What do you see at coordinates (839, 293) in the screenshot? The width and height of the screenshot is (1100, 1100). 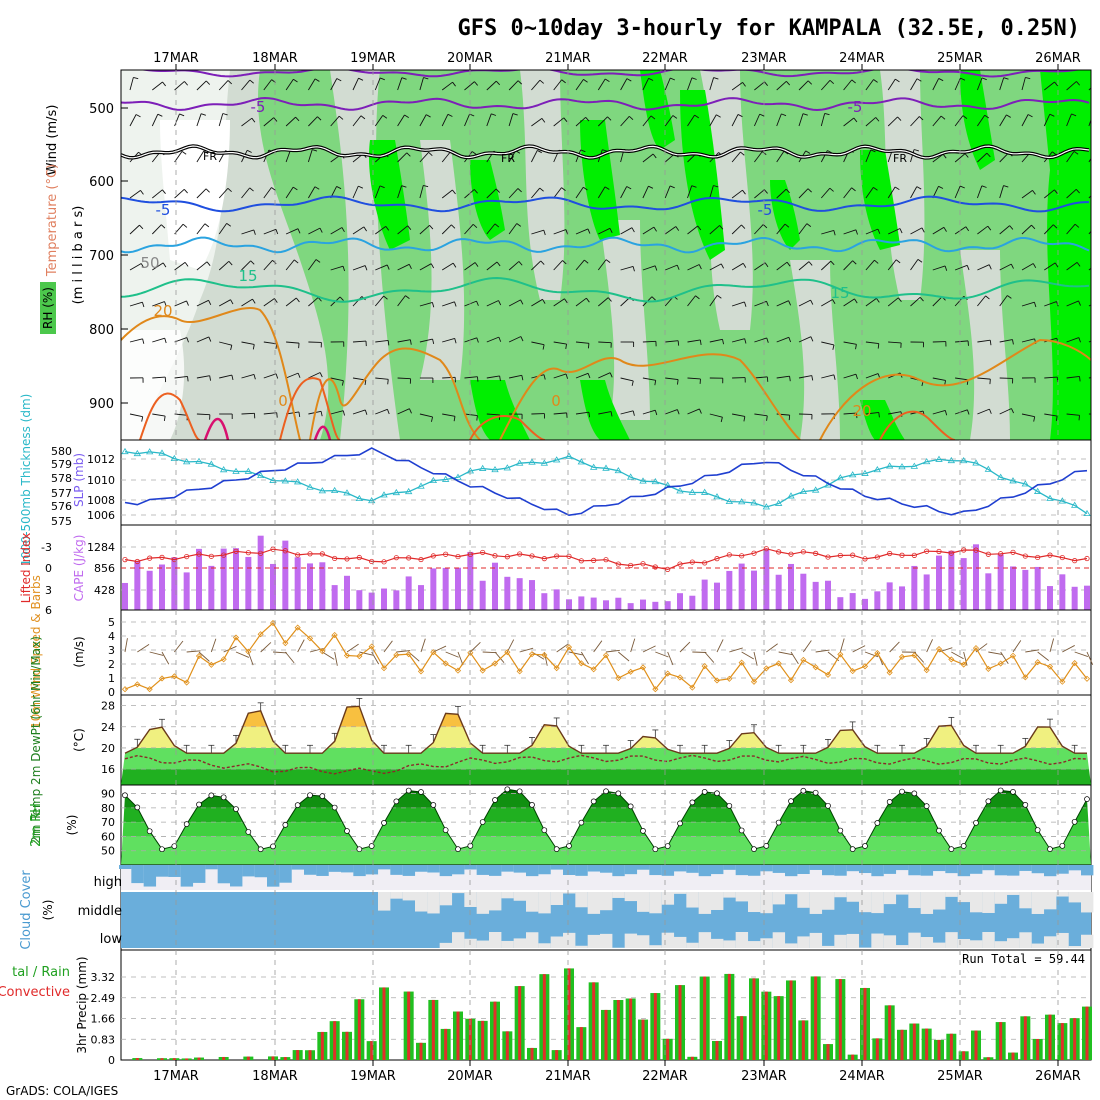 I see `contour-label: 15` at bounding box center [839, 293].